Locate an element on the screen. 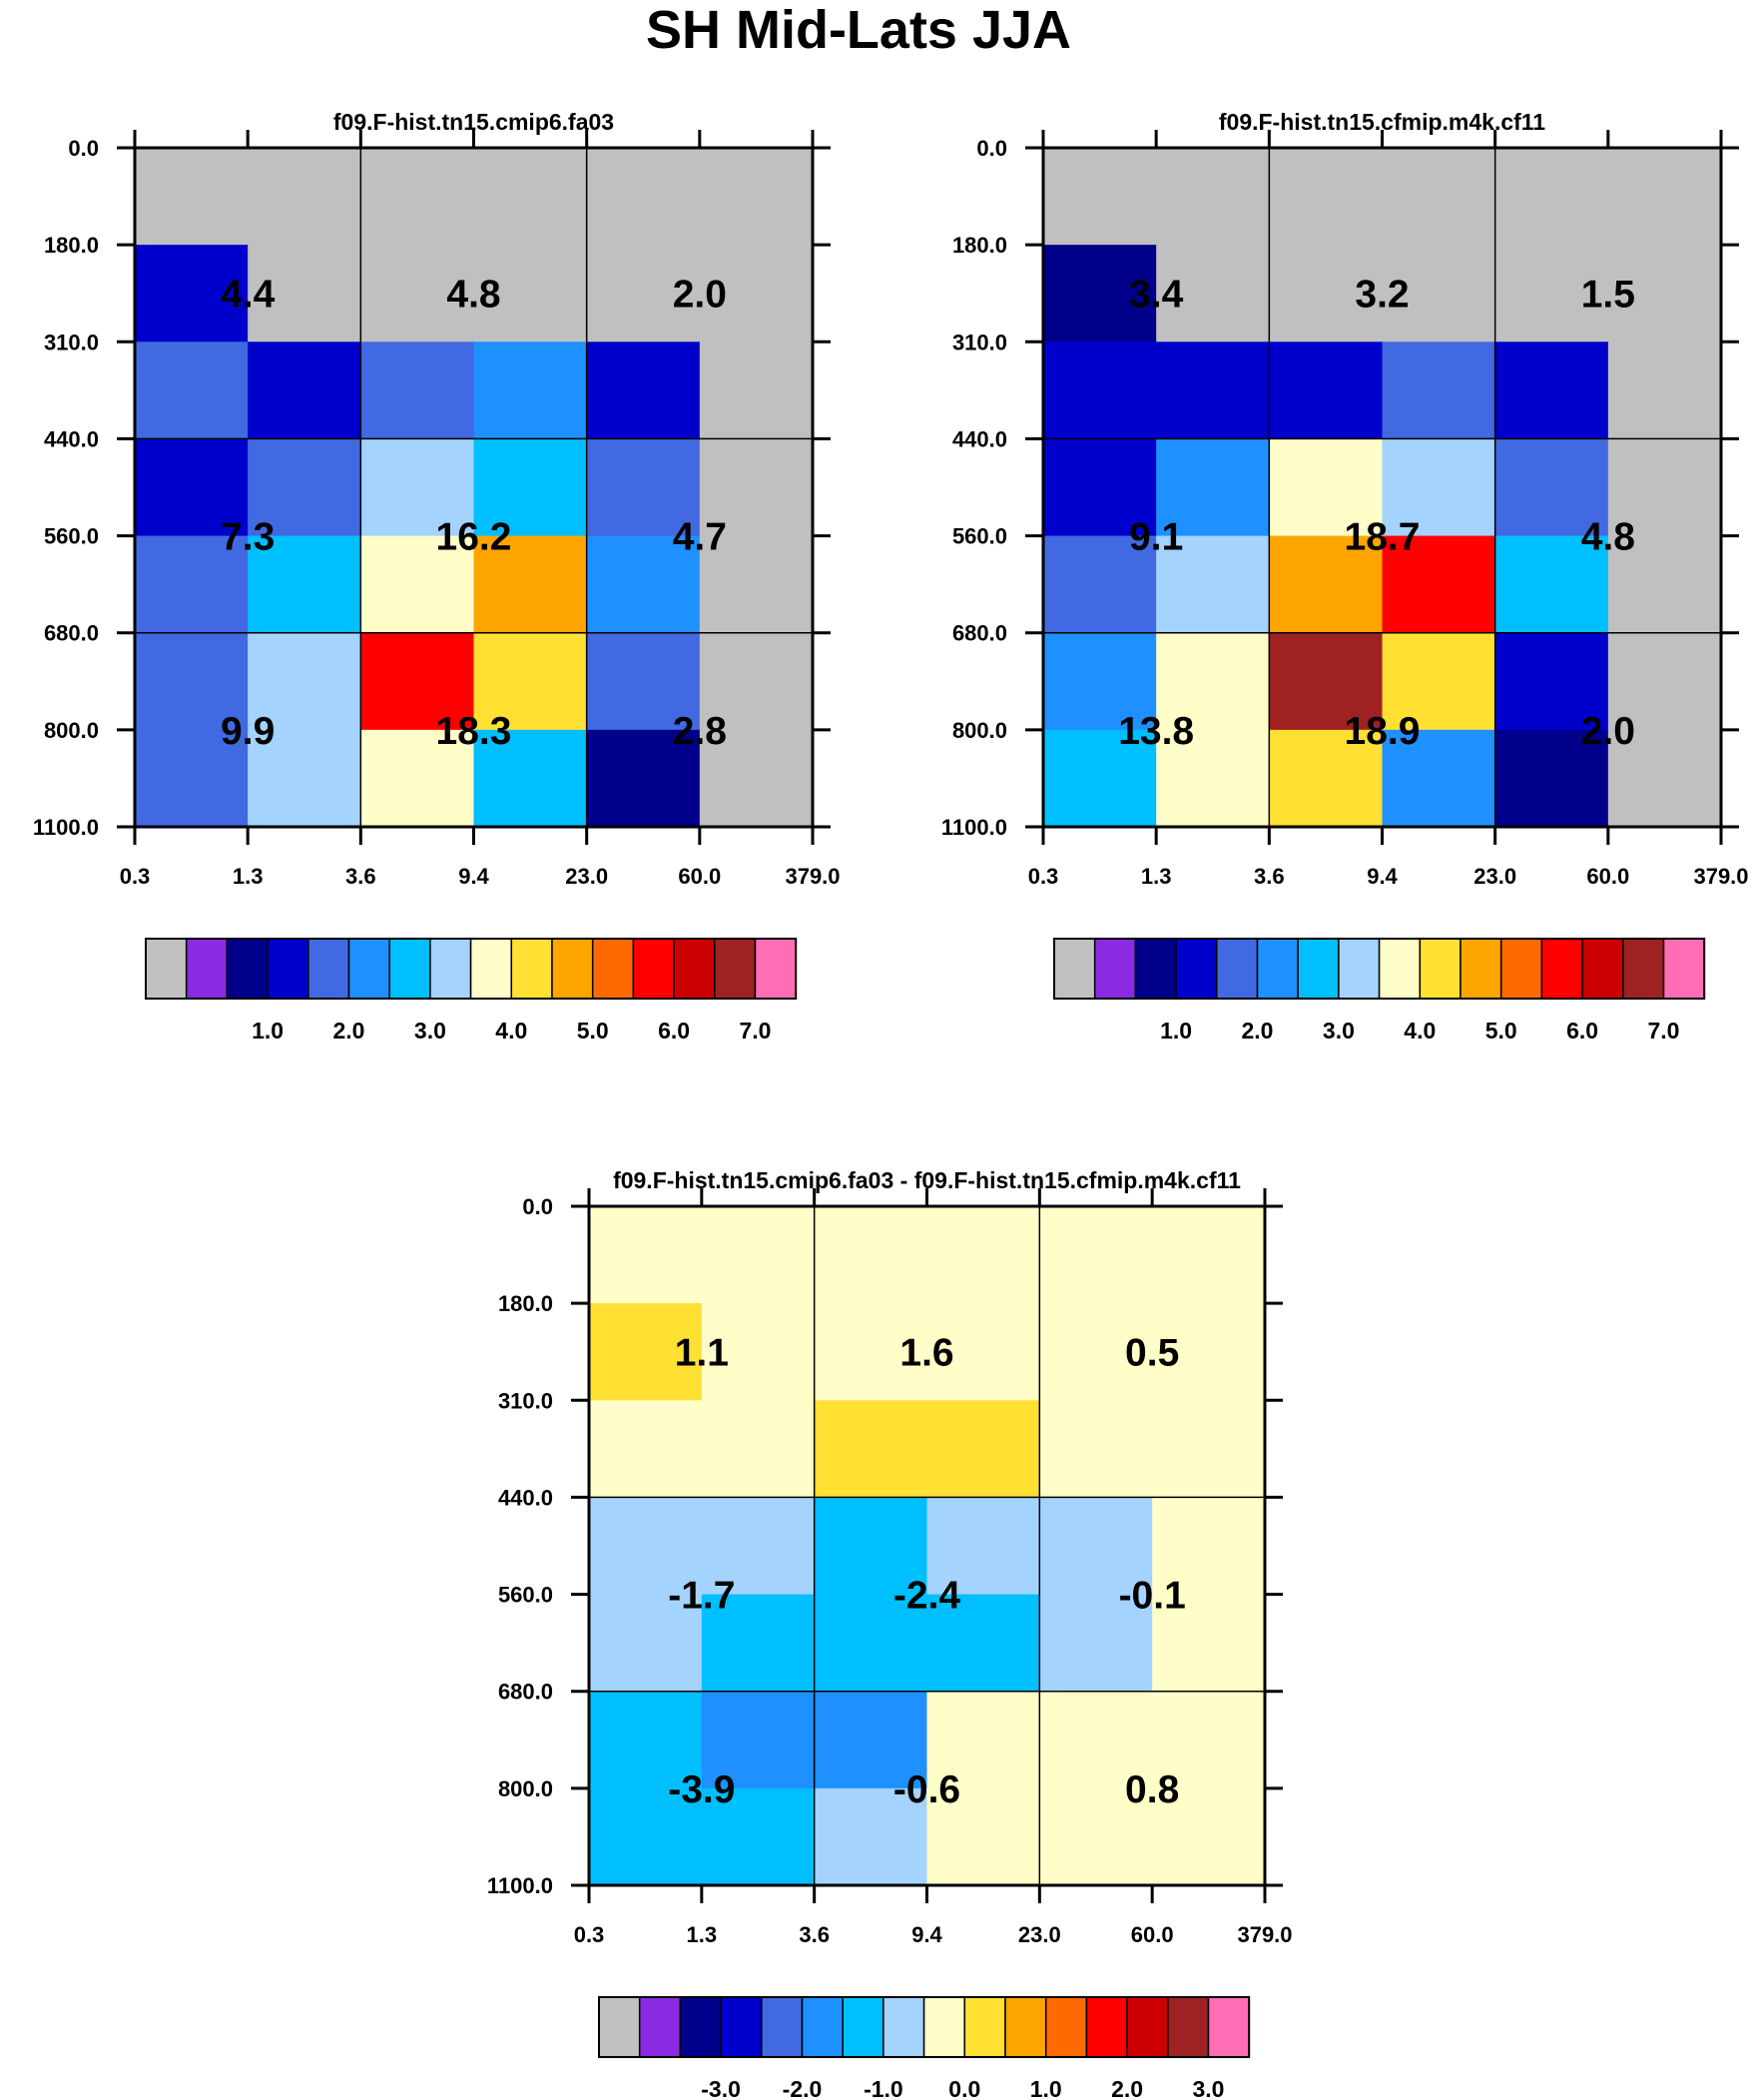 The height and width of the screenshot is (2100, 1760). colorbar-label: 6.0 is located at coordinates (674, 1031).